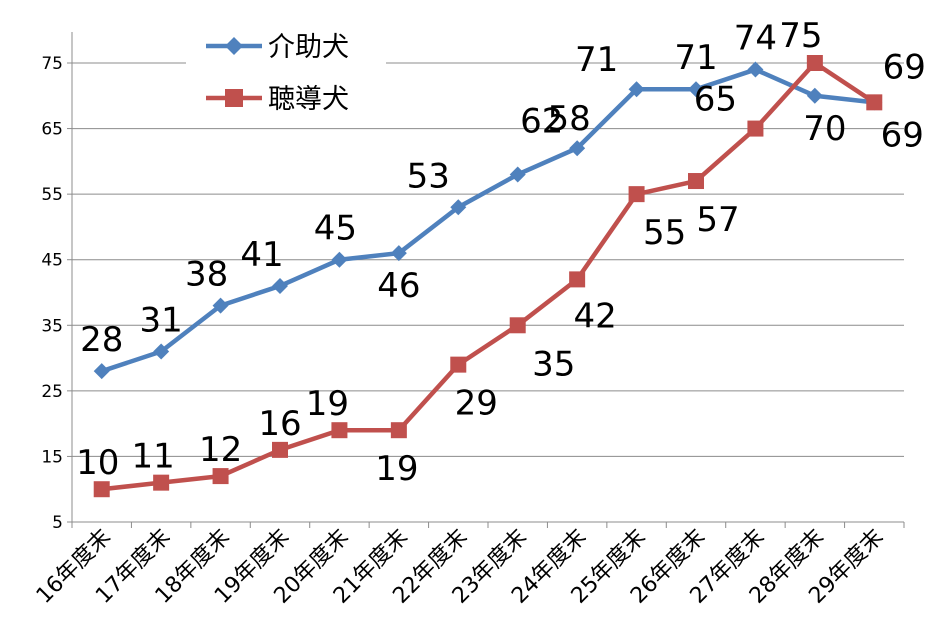 The image size is (926, 644). Describe the element at coordinates (279, 424) in the screenshot. I see `data-label: 16` at that location.